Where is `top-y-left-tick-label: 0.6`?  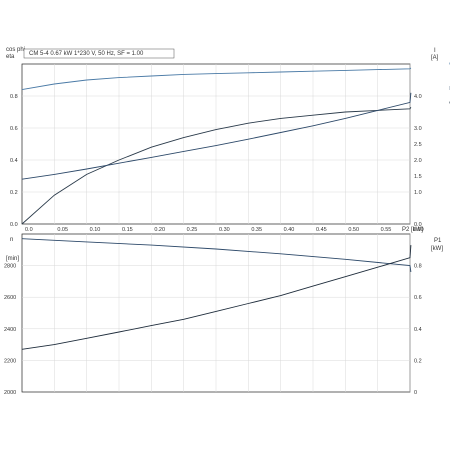
top-y-left-tick-label: 0.6 is located at coordinates (14, 129).